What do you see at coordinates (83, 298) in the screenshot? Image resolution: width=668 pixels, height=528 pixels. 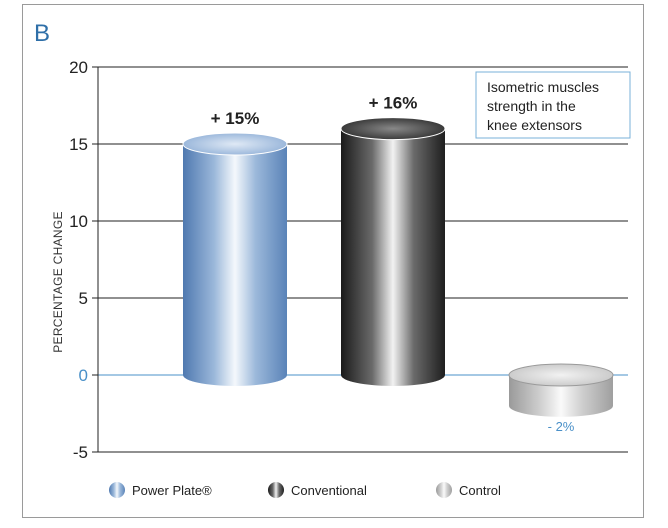 I see `y-tick-label: 5` at bounding box center [83, 298].